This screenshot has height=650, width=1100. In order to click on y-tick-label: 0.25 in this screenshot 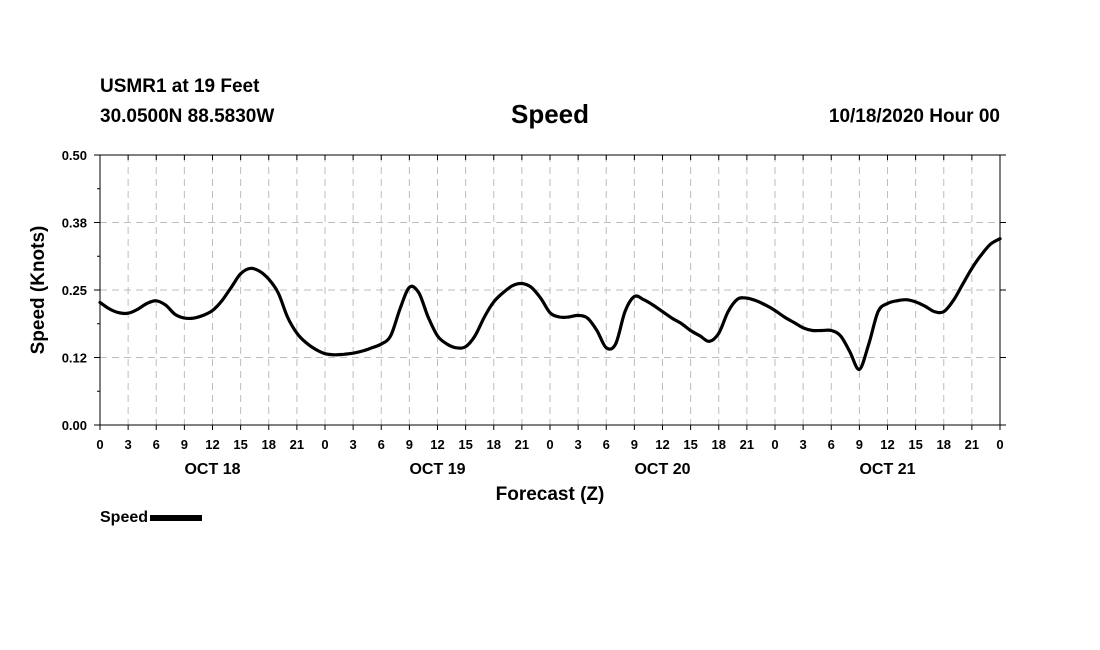, I will do `click(74, 290)`.